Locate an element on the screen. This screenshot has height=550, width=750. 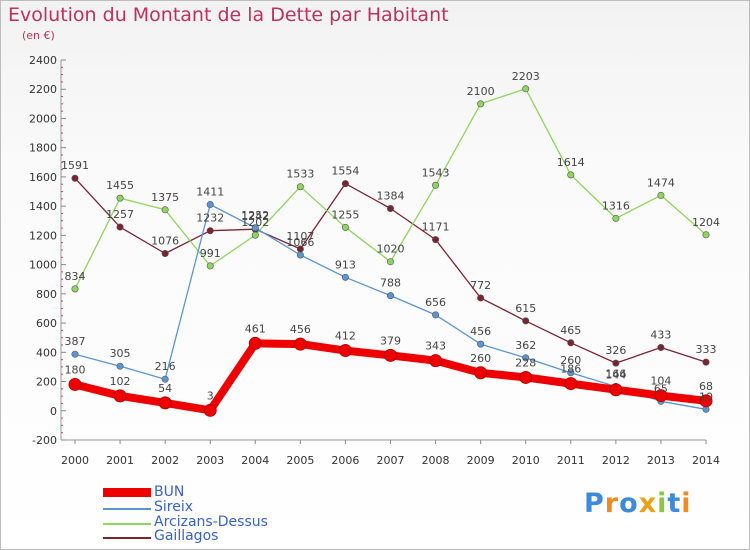
y-tick-label: 1400 is located at coordinates (43, 206).